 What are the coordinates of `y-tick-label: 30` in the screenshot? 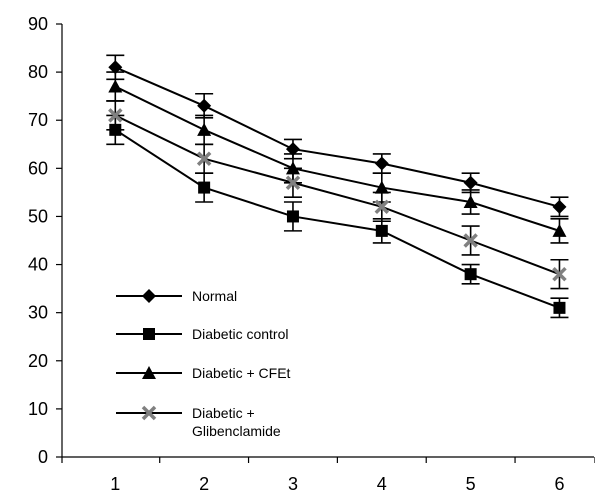 It's located at (38, 313).